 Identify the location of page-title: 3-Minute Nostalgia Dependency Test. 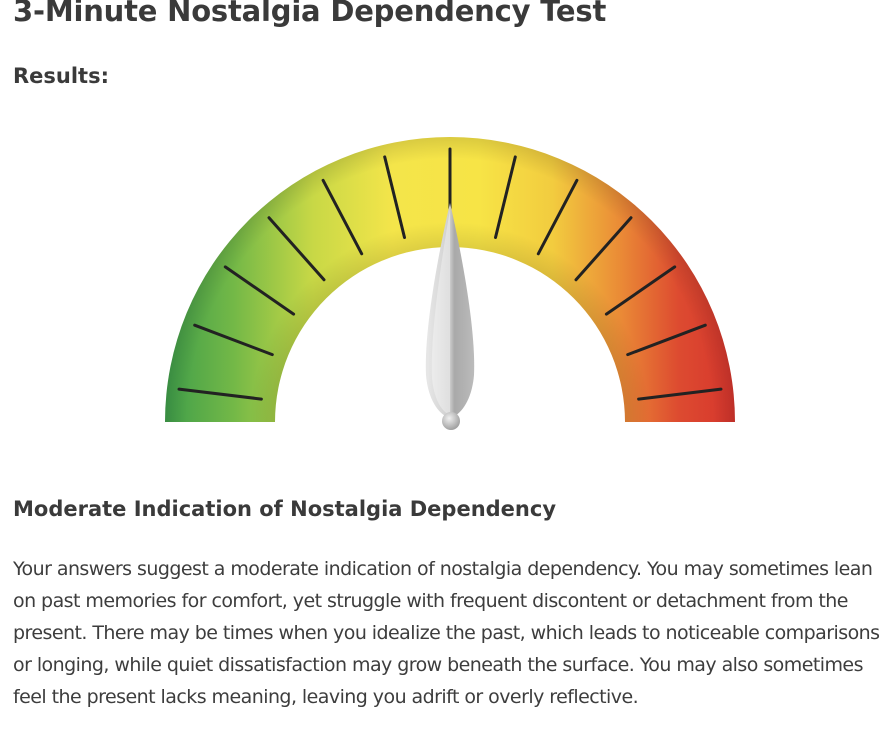
(310, 14).